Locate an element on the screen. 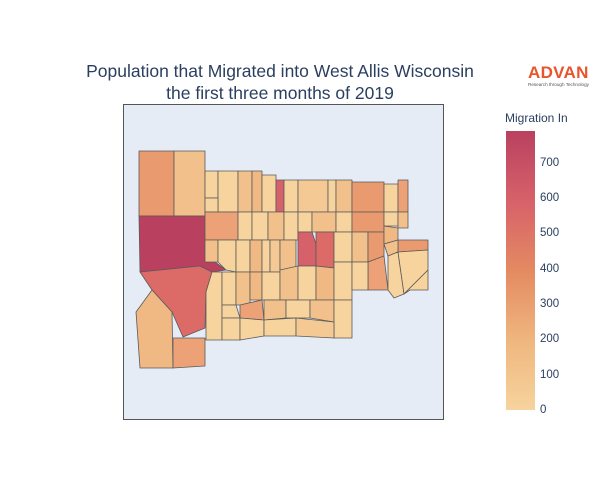 This screenshot has width=600, height=500. region-m6 is located at coordinates (291, 226).